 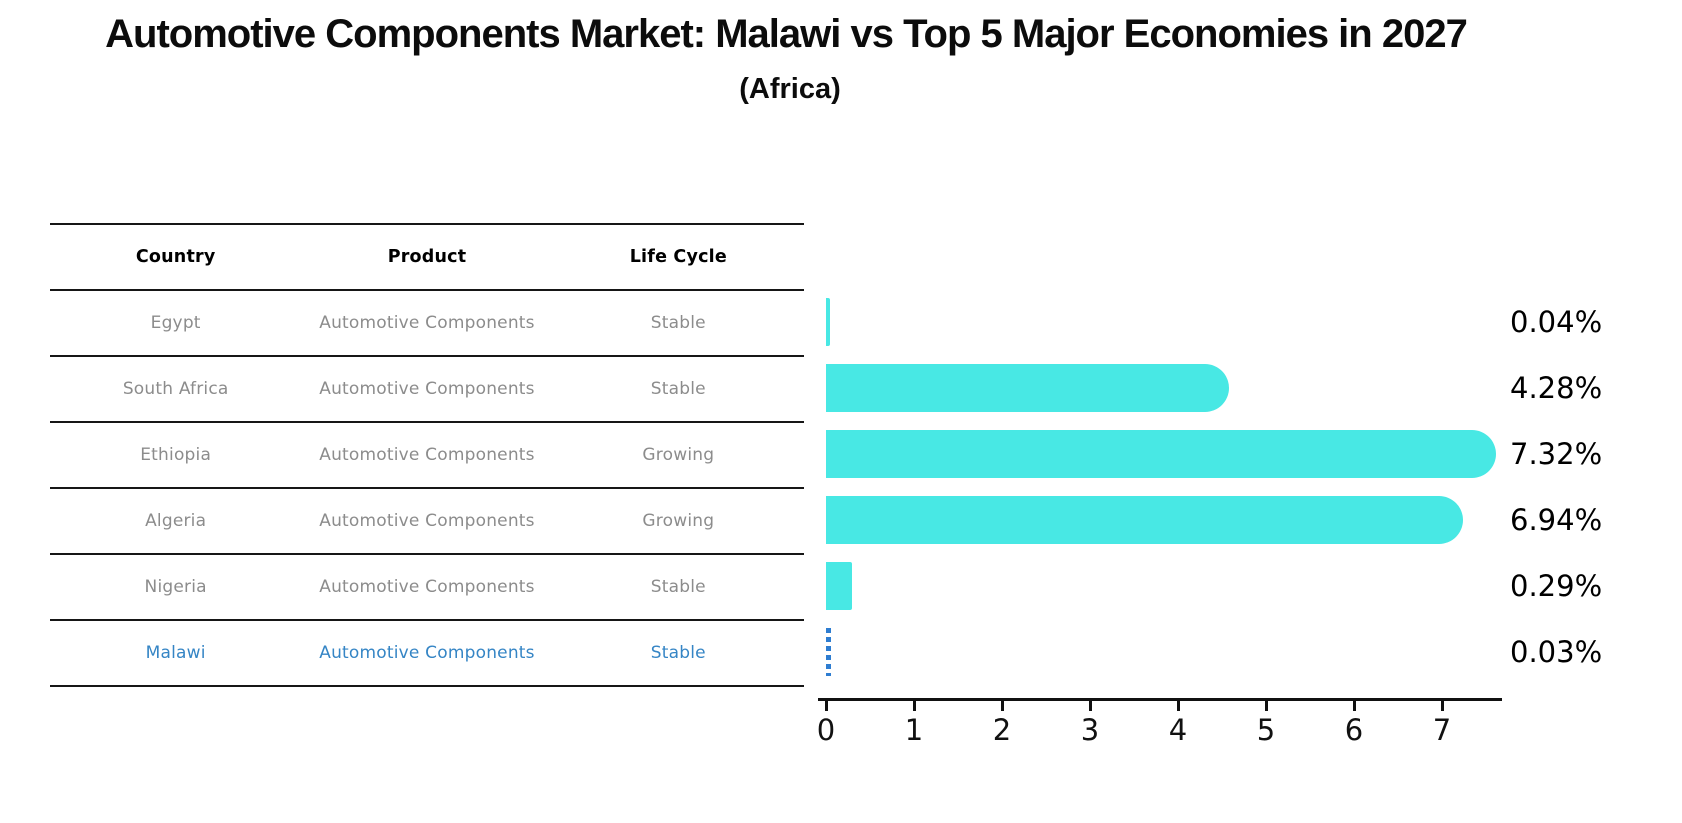 What do you see at coordinates (914, 730) in the screenshot?
I see `x-axis-tick-label: 1` at bounding box center [914, 730].